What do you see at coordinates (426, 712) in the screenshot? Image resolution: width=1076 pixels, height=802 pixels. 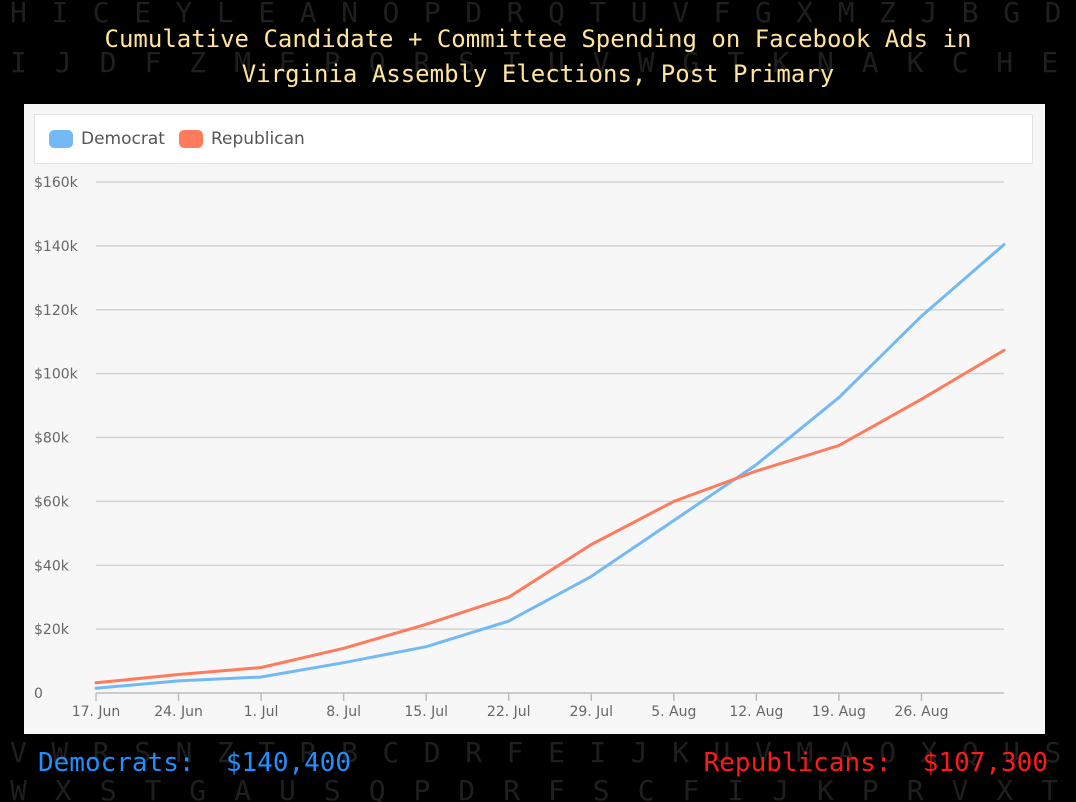 I see `x-tick-label: 15. Jul` at bounding box center [426, 712].